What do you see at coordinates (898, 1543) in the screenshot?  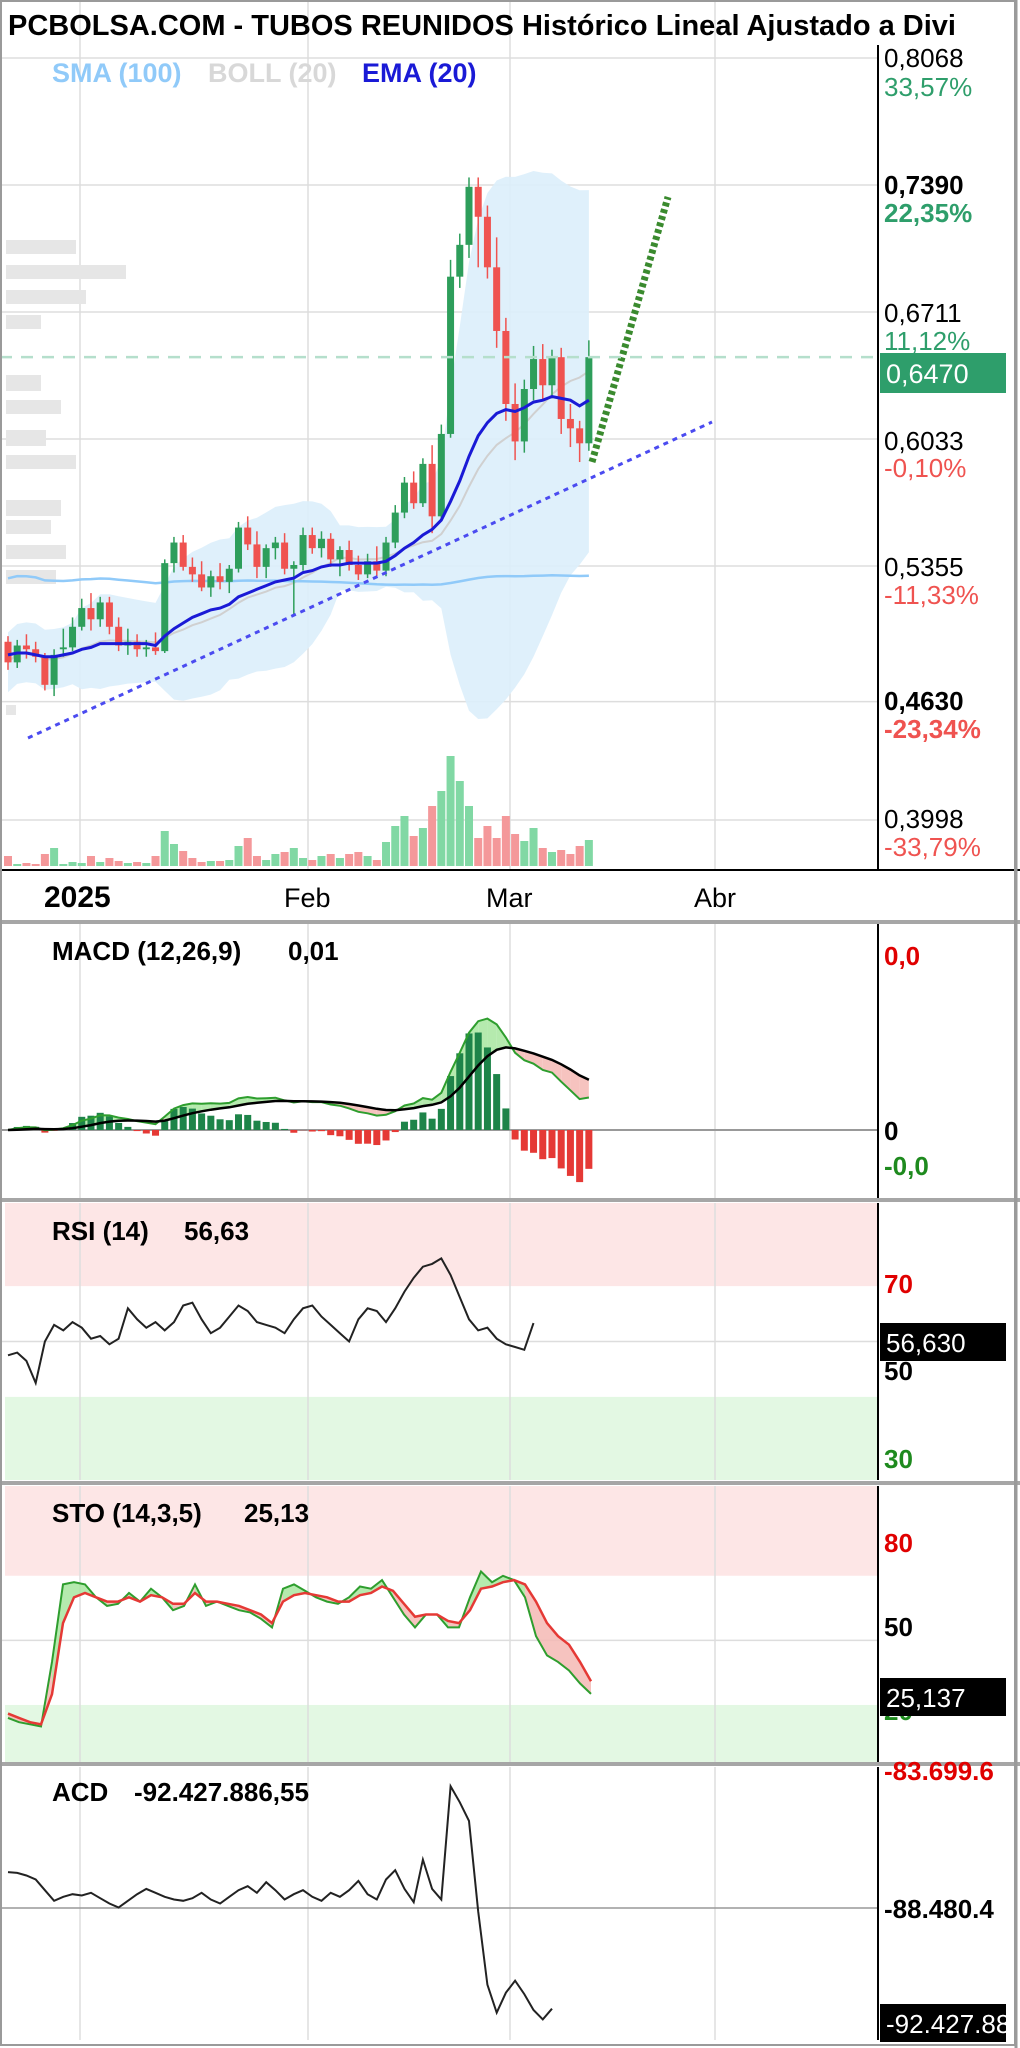 I see `sto-level-80: 80` at bounding box center [898, 1543].